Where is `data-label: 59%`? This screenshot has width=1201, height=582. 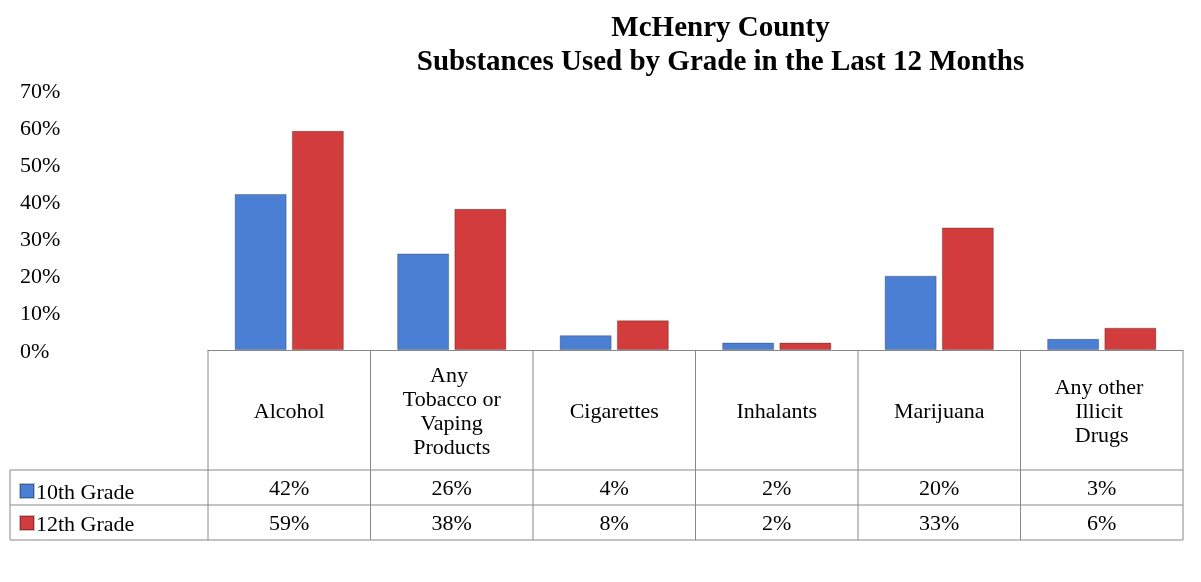 data-label: 59% is located at coordinates (289, 522).